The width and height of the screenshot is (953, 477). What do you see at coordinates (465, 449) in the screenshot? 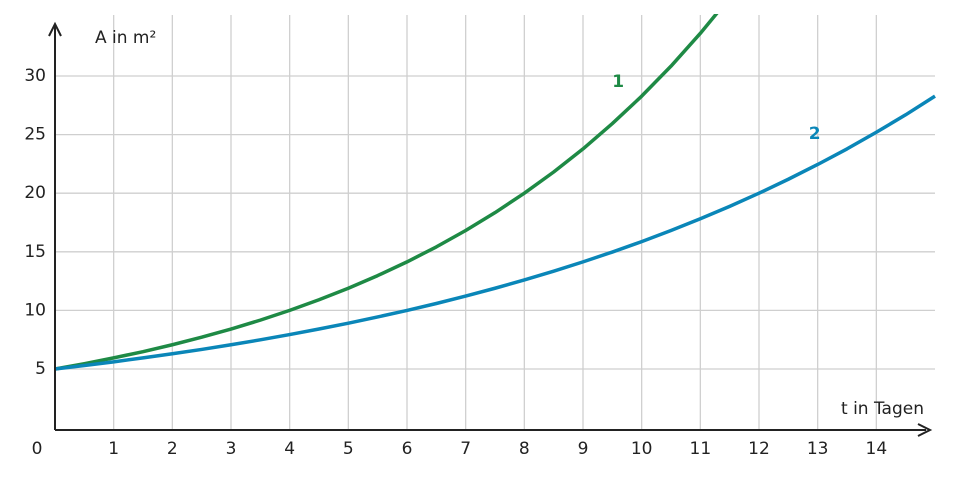
I see `x-tick-label: 7` at bounding box center [465, 449].